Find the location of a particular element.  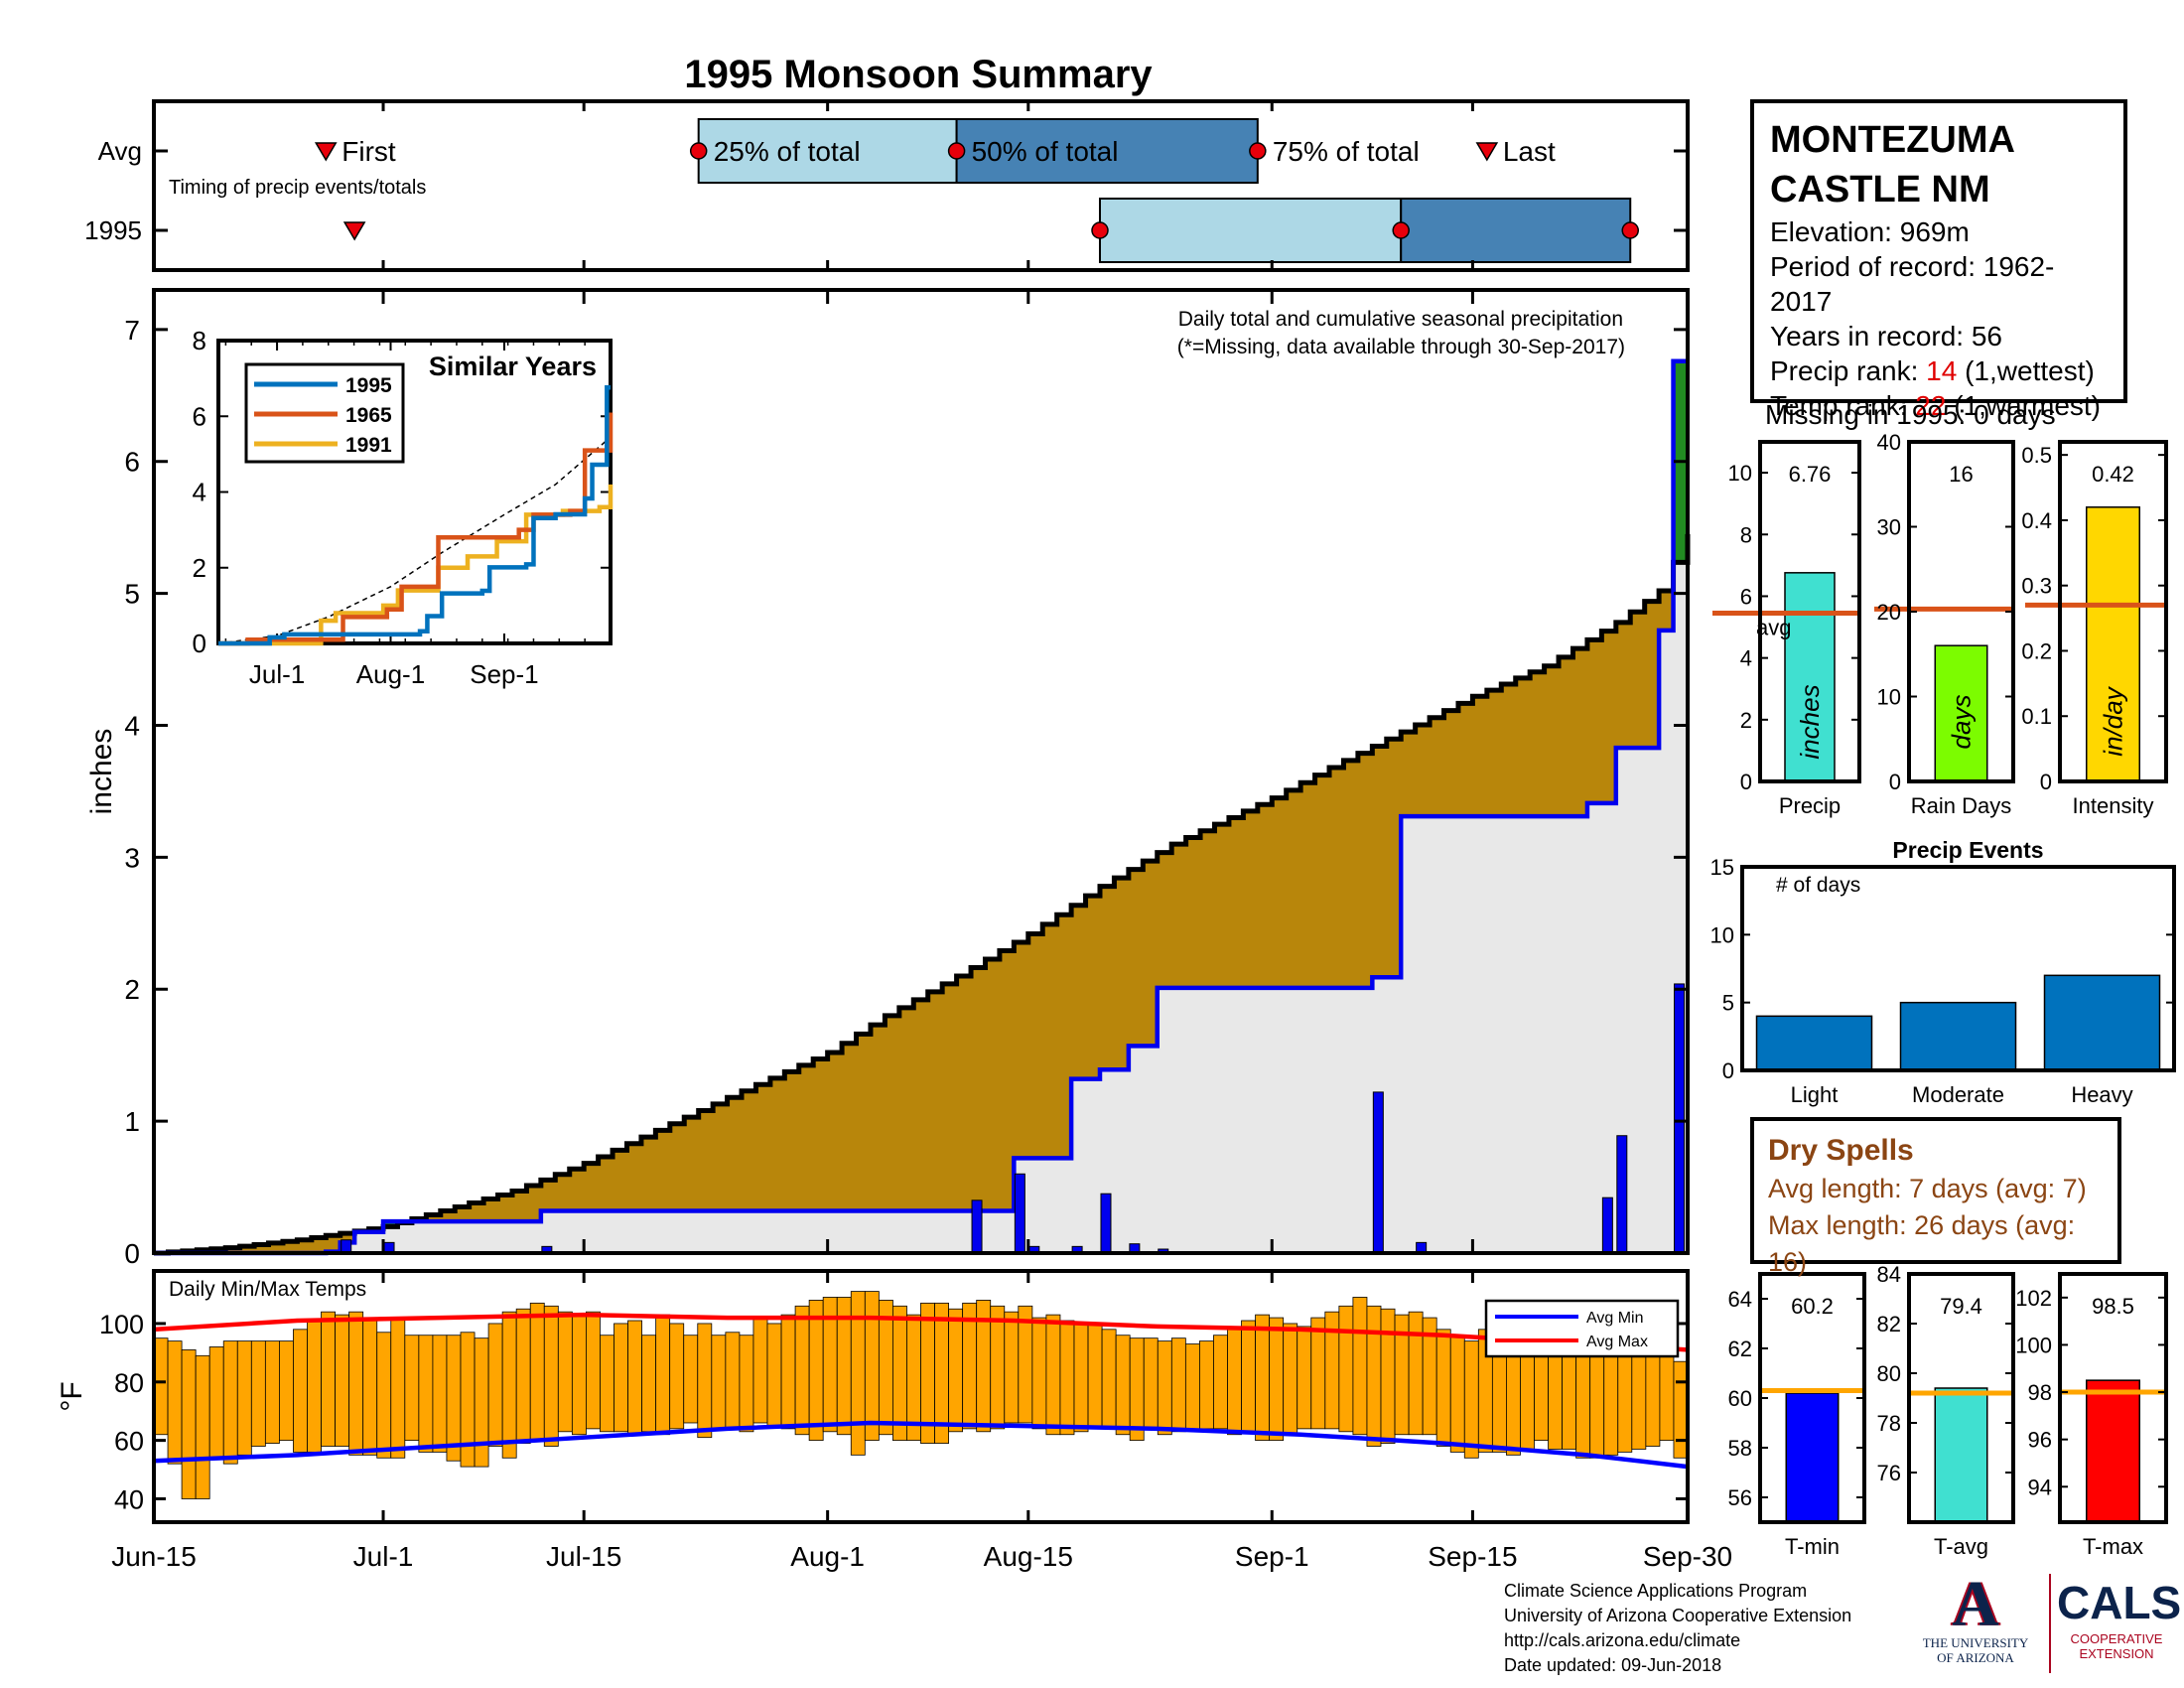

t-min-value-label: 60.2 is located at coordinates (1812, 1306).